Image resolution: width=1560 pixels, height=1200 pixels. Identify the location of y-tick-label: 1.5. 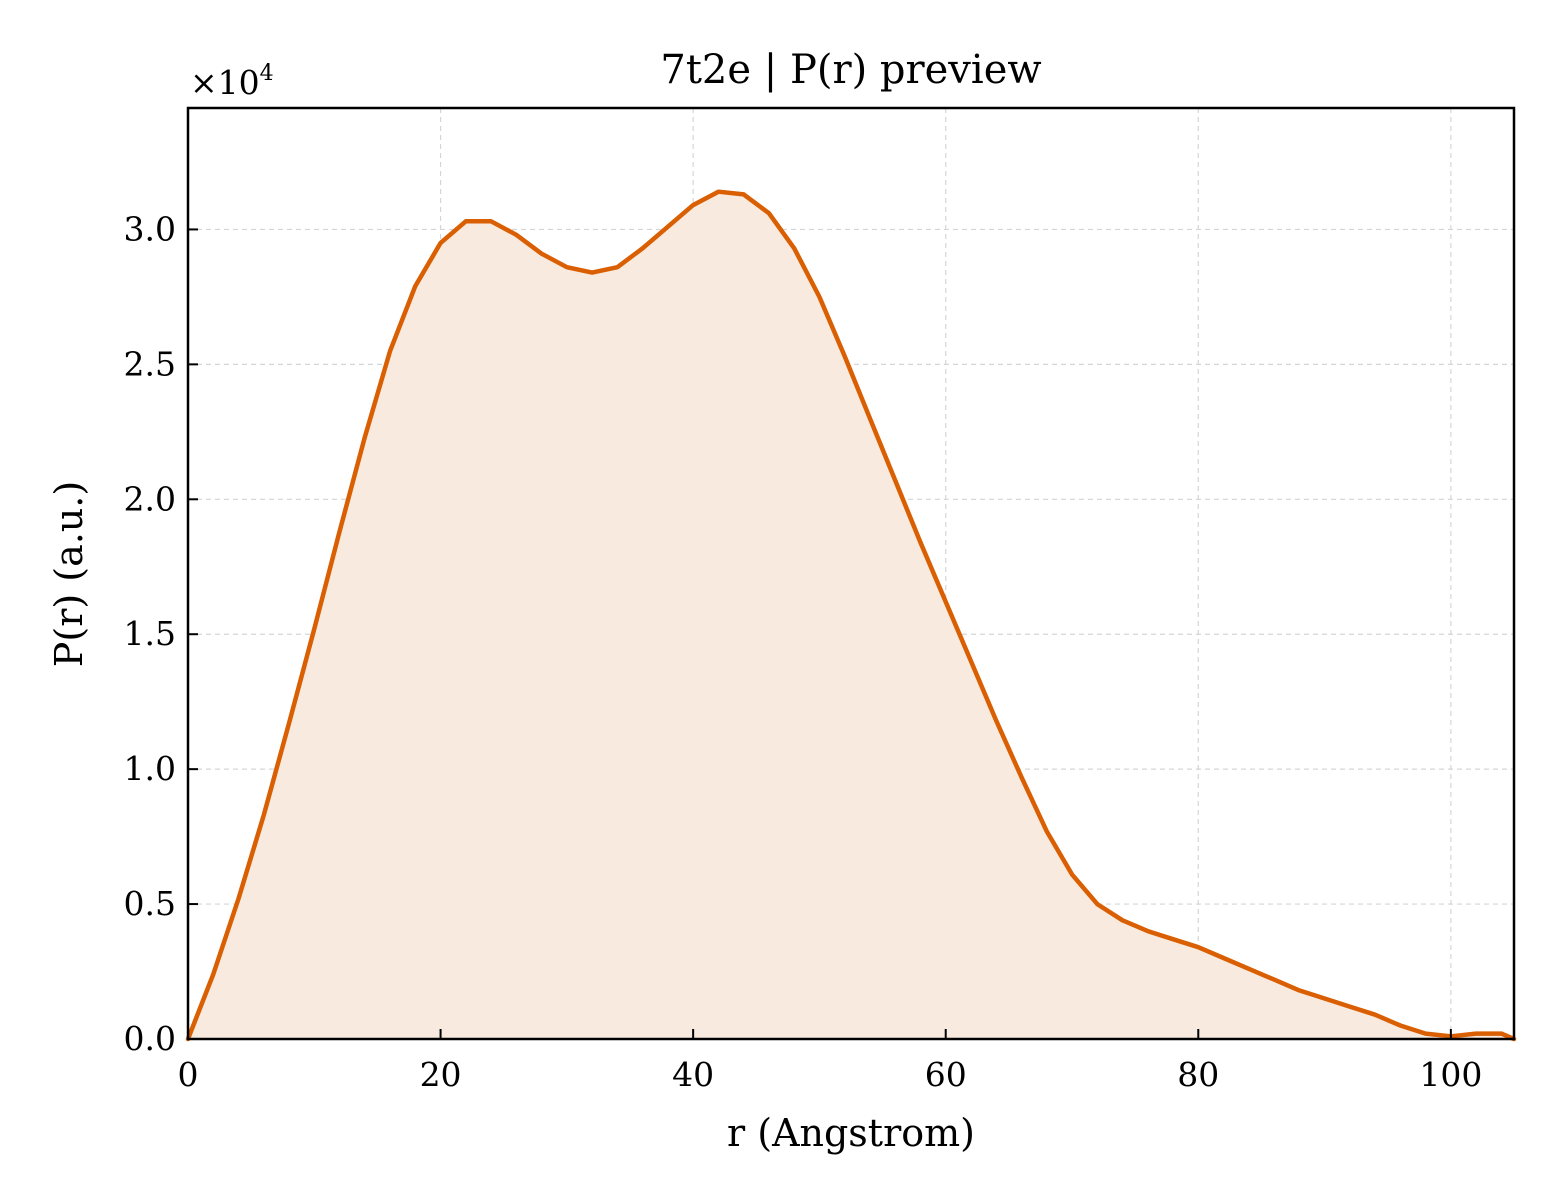
(150, 633).